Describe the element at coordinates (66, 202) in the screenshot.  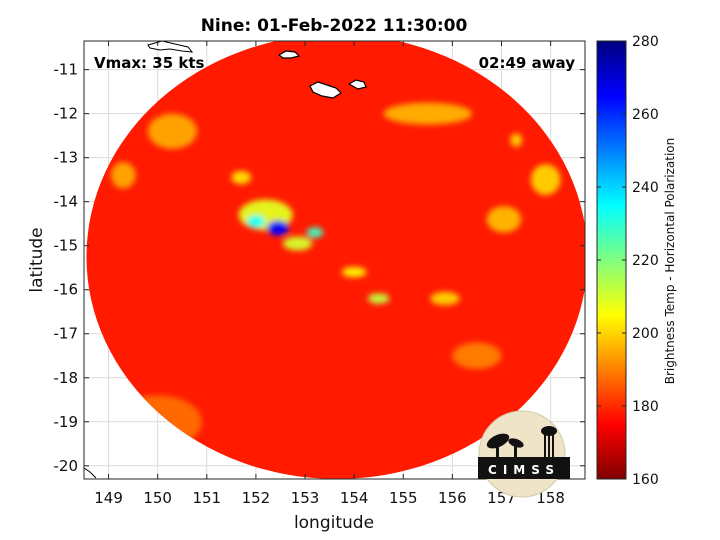
I see `y-tick-label: -14` at that location.